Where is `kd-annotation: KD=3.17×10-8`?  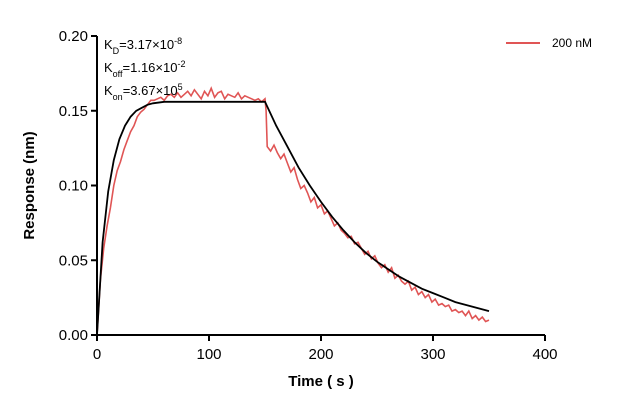
kd-annotation: KD=3.17×10-8 is located at coordinates (143, 46).